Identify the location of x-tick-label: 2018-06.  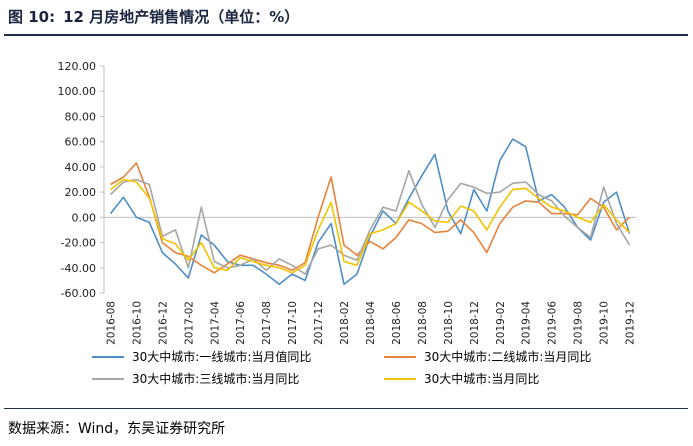
(397, 323).